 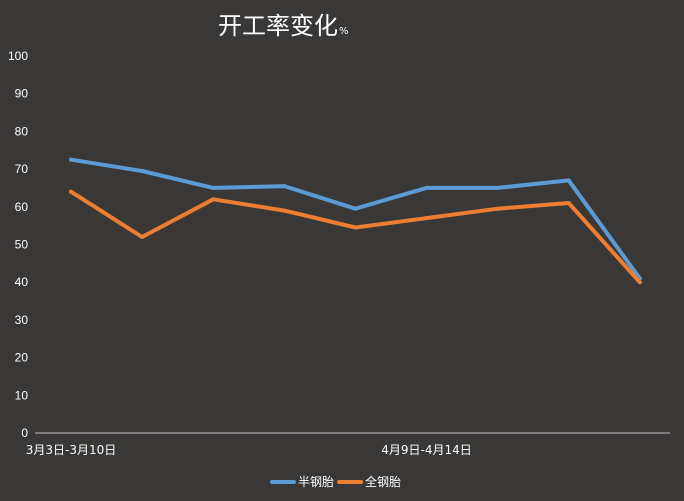 I want to click on y-tick-label: 80, so click(x=22, y=131).